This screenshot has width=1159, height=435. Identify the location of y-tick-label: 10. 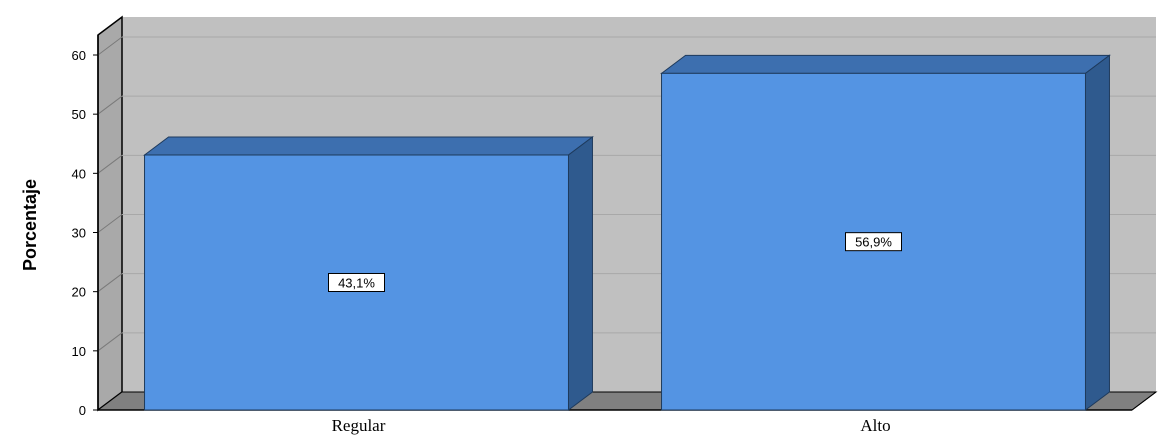
(79, 351).